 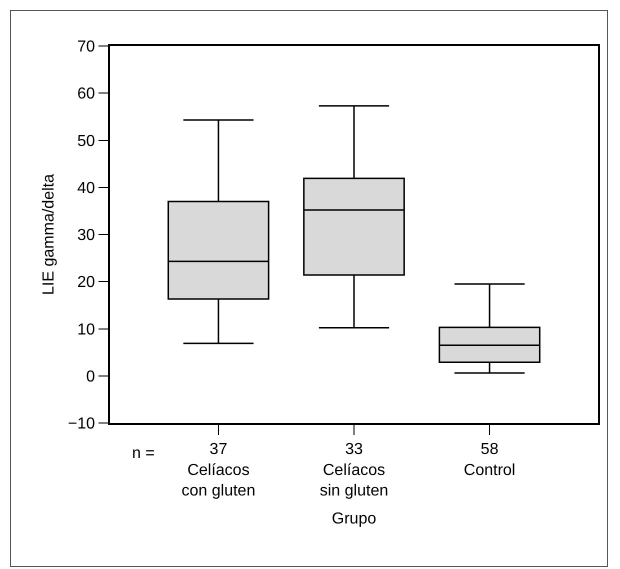 I want to click on y-axis-title: LIE gamma/delta, so click(x=49, y=234).